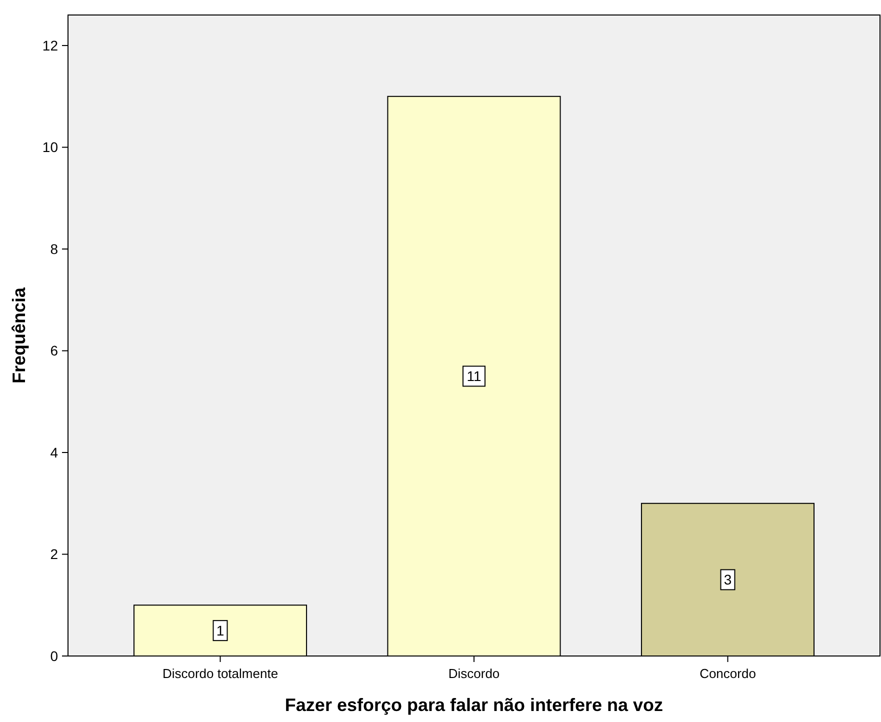 The height and width of the screenshot is (722, 881). What do you see at coordinates (474, 673) in the screenshot?
I see `x-tick-label: Discordo` at bounding box center [474, 673].